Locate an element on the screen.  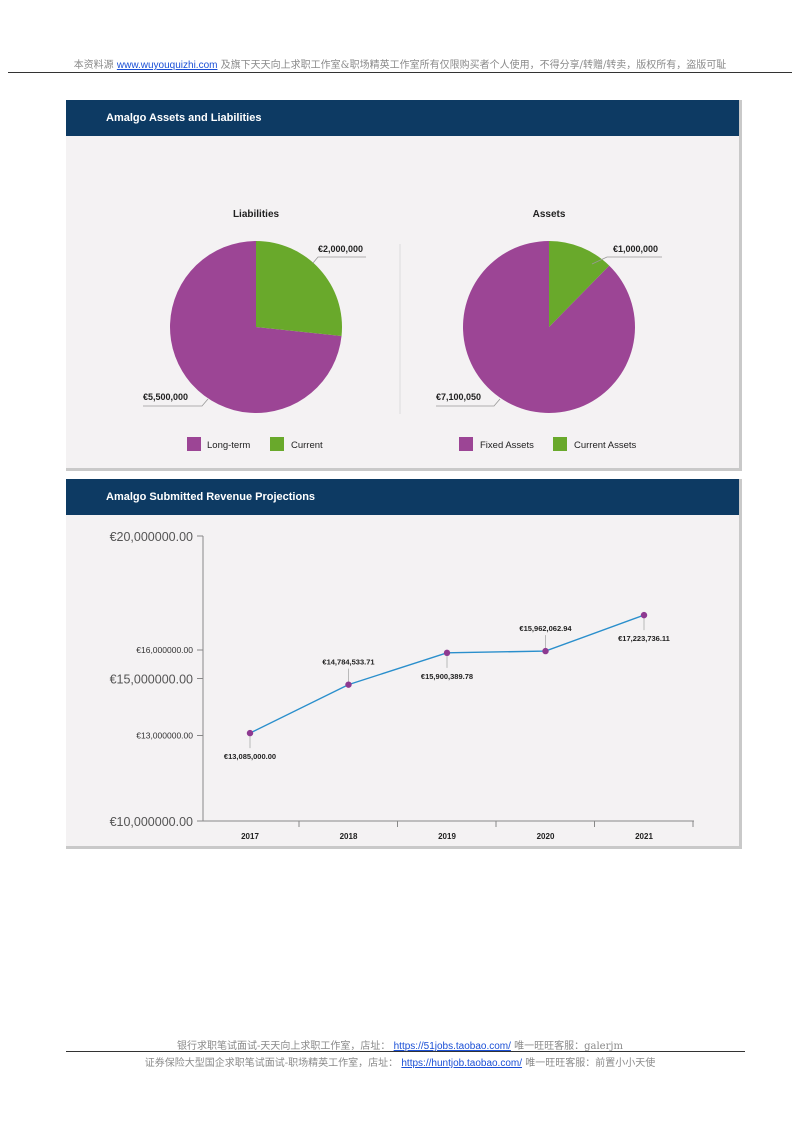
y-tick-label: €13,000000.00 is located at coordinates (164, 736).